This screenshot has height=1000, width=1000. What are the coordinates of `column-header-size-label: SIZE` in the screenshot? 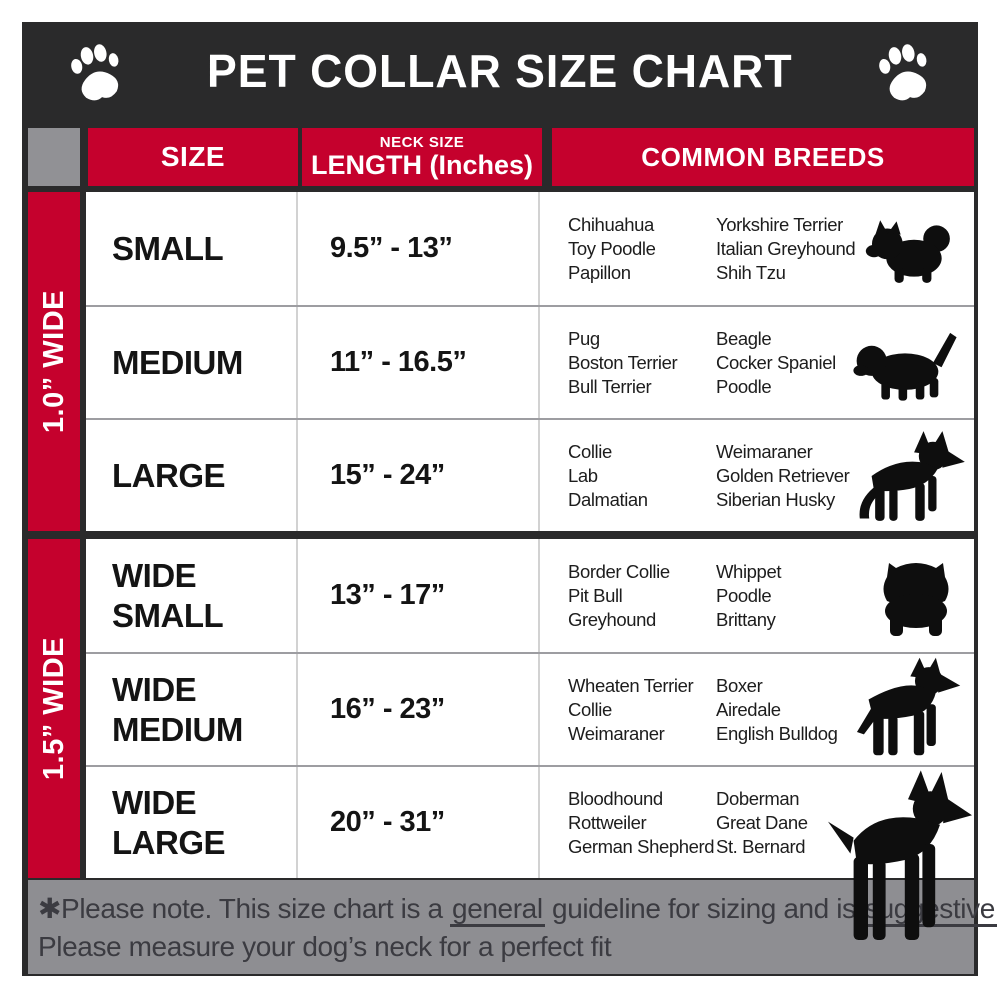 It's located at (193, 156).